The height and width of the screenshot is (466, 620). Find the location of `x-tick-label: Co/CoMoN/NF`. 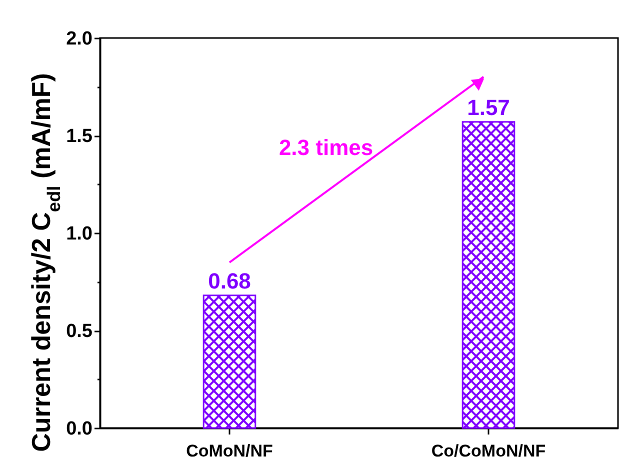

x-tick-label: Co/CoMoN/NF is located at coordinates (488, 451).